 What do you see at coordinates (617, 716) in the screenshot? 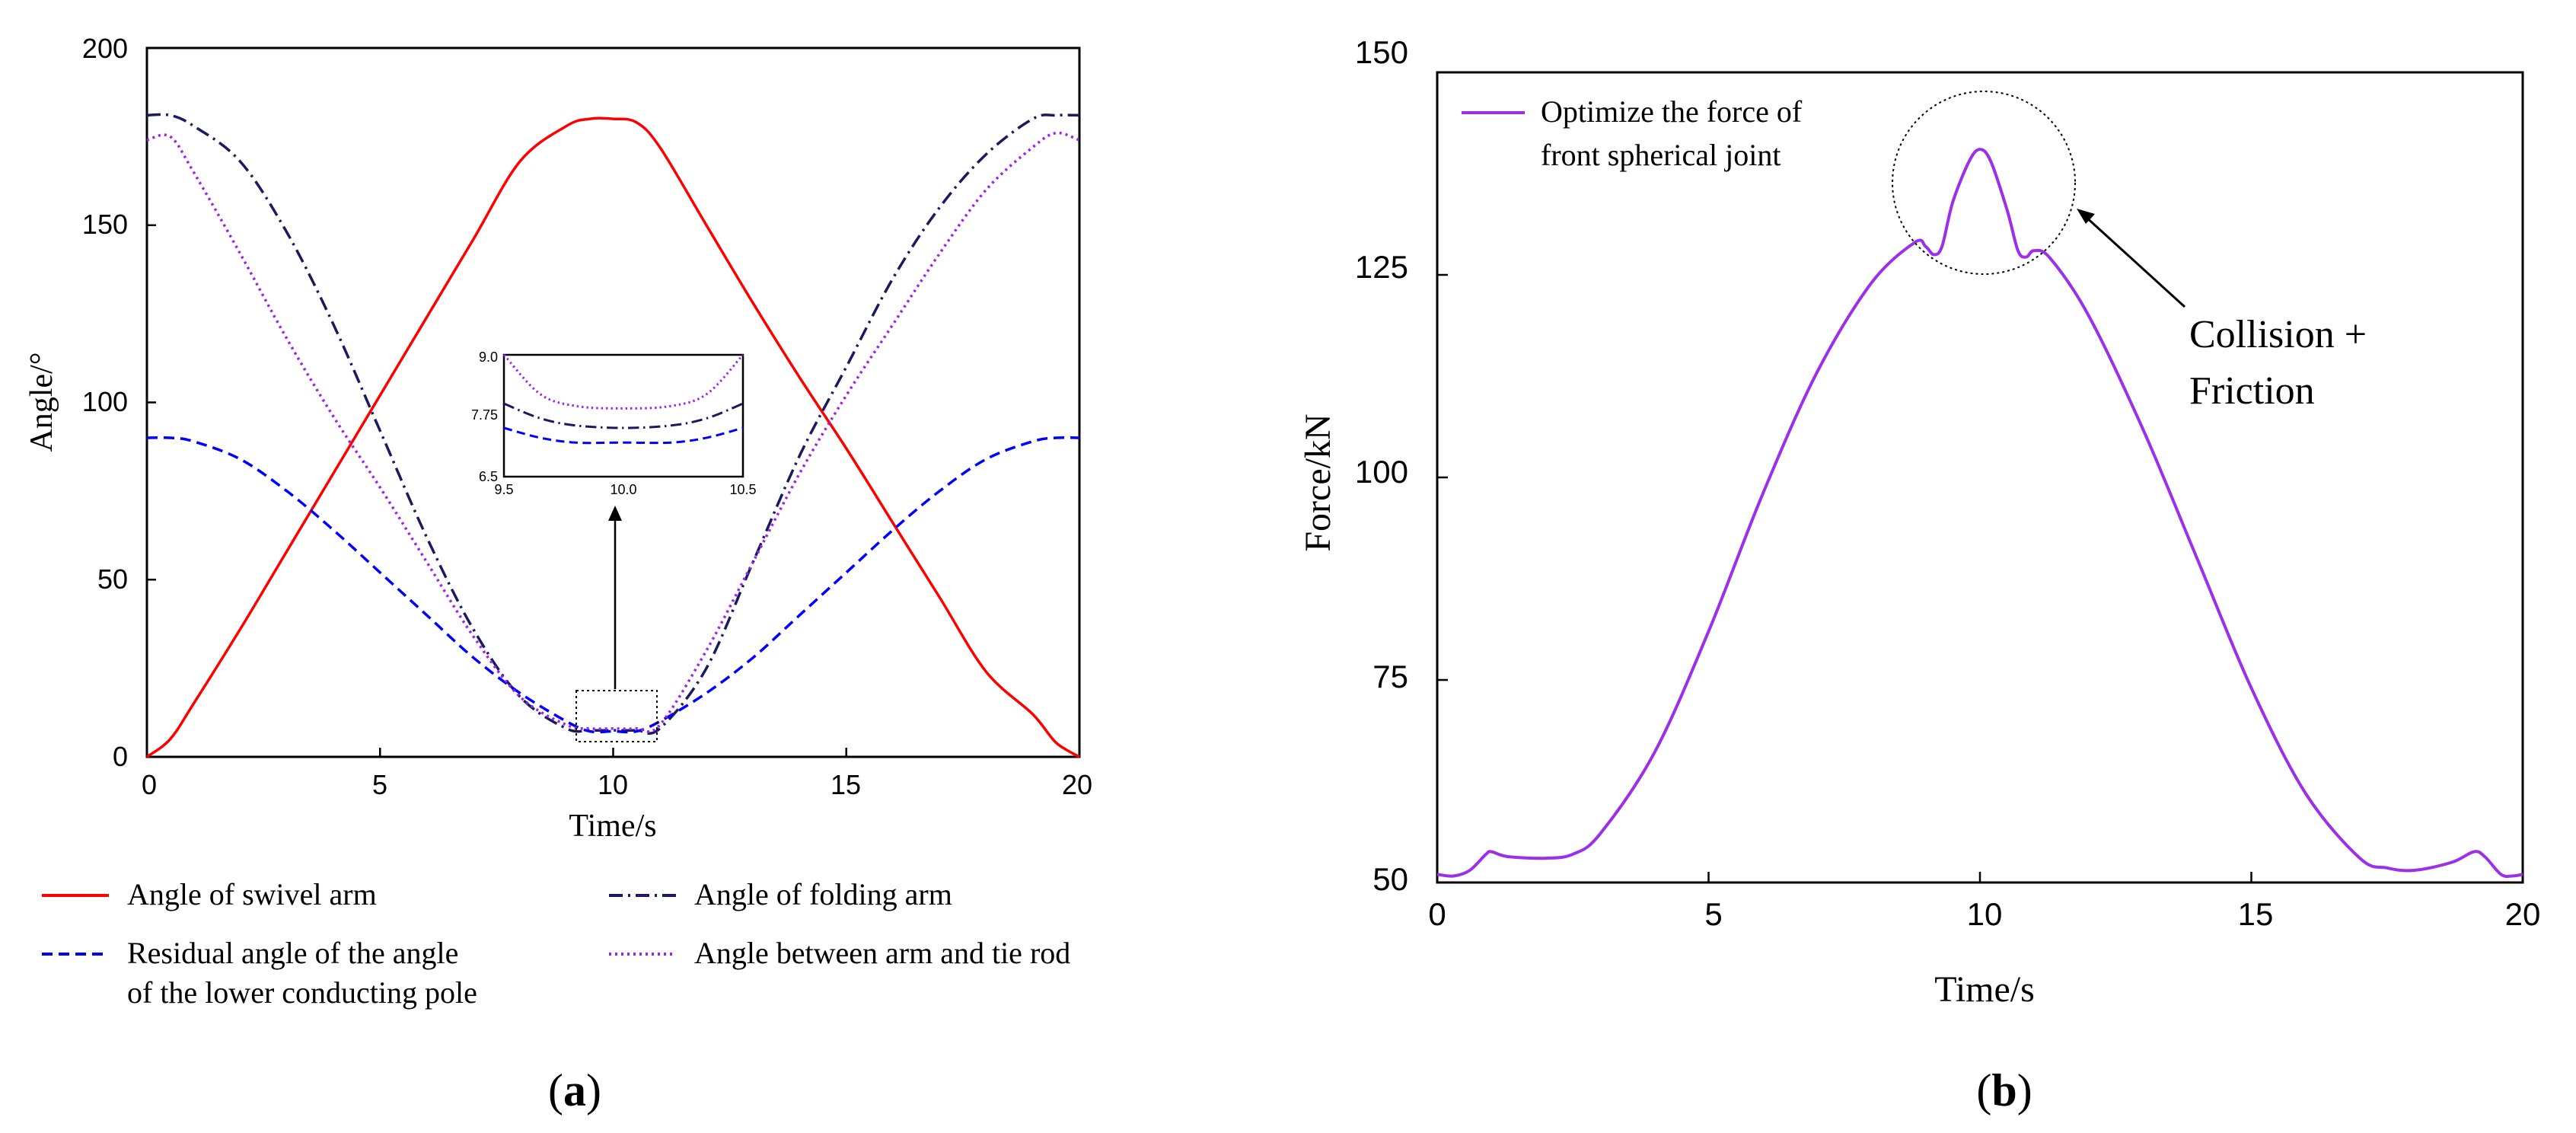
I see `zoom-region-box` at bounding box center [617, 716].